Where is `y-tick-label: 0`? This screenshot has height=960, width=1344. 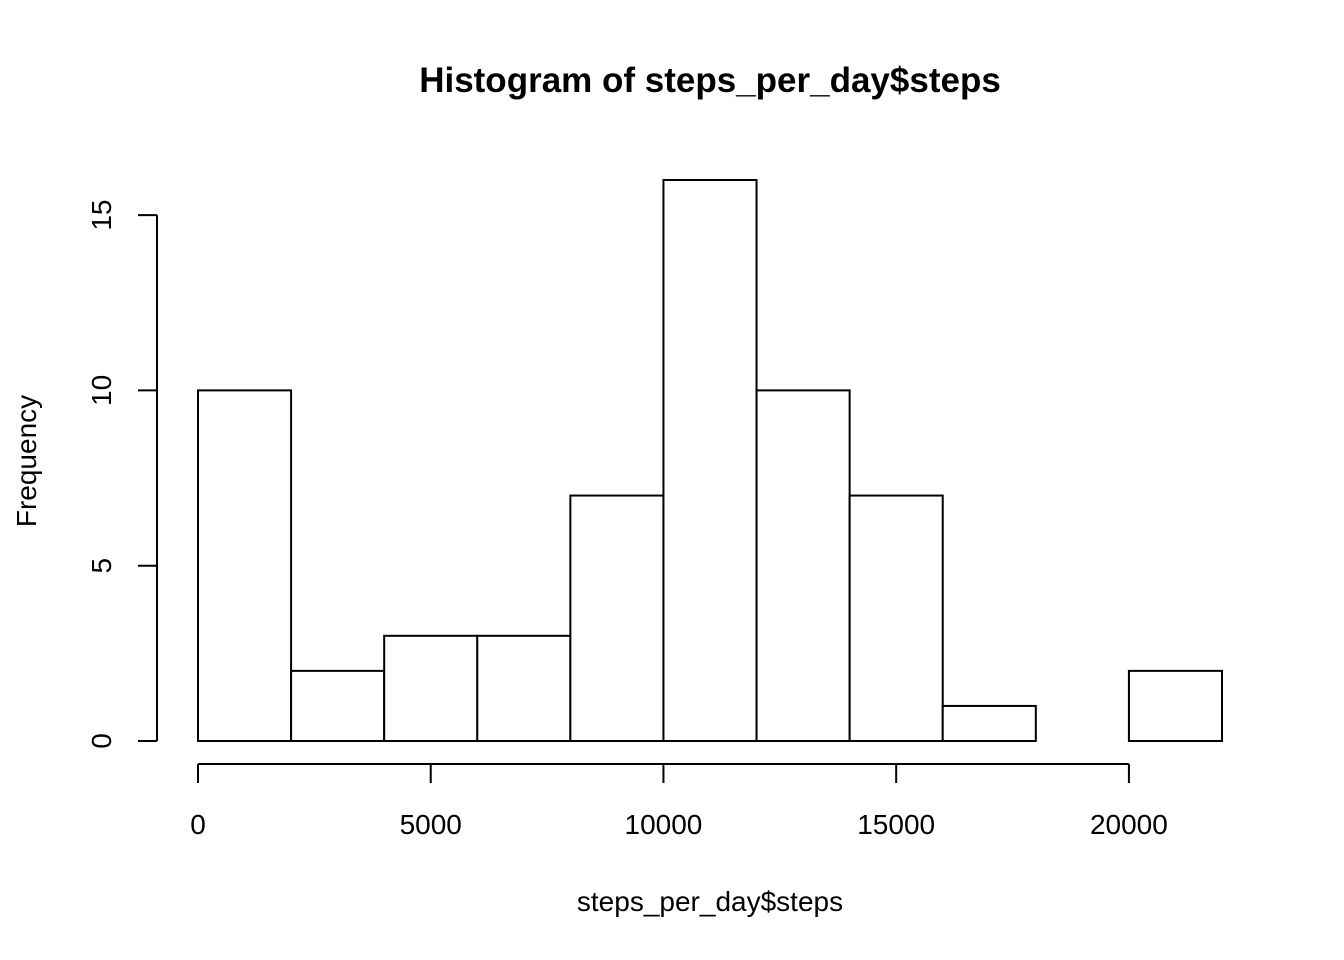
y-tick-label: 0 is located at coordinates (101, 741).